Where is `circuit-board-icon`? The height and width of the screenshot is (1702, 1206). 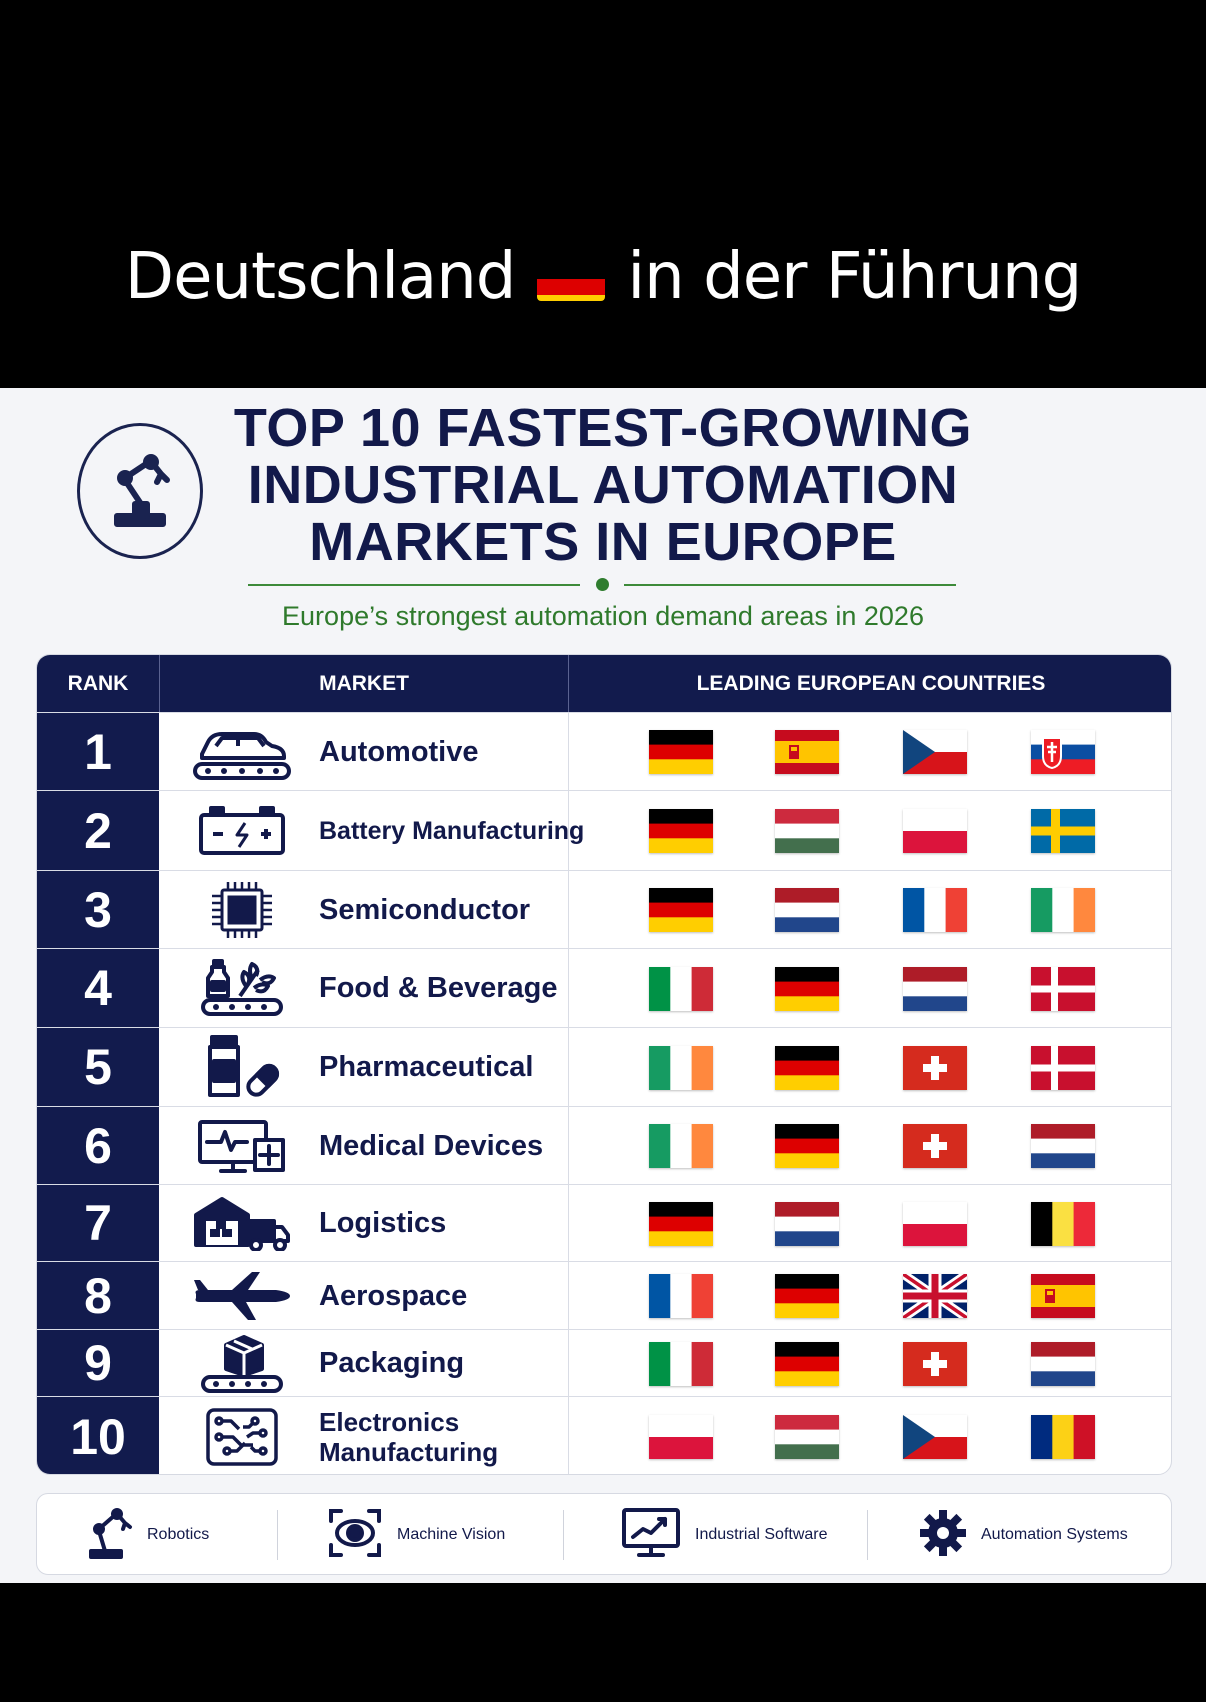 circuit-board-icon is located at coordinates (242, 1435).